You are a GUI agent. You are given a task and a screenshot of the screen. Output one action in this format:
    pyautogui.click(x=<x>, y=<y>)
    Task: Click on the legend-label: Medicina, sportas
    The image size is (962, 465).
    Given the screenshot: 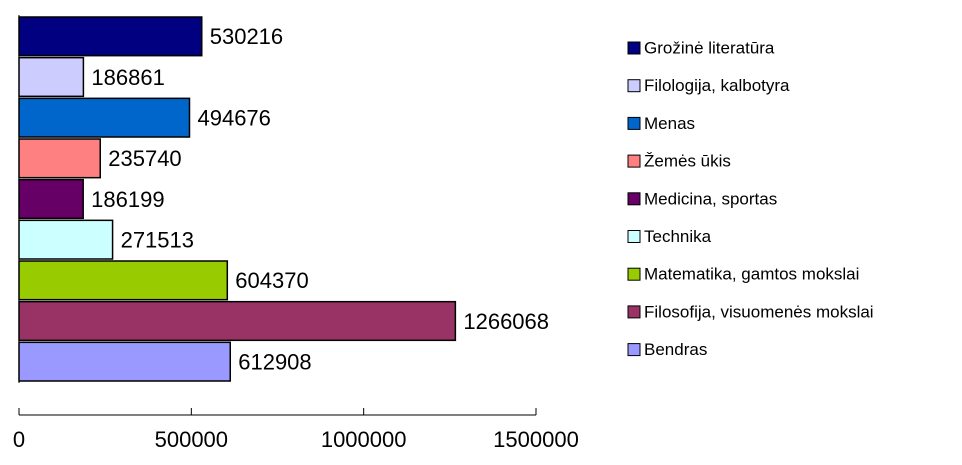 What is the action you would take?
    pyautogui.click(x=710, y=198)
    